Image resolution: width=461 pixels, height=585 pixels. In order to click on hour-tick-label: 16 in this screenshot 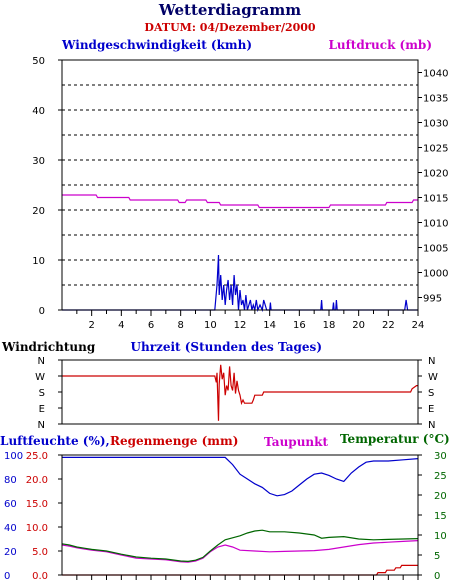, I will do `click(299, 325)`.